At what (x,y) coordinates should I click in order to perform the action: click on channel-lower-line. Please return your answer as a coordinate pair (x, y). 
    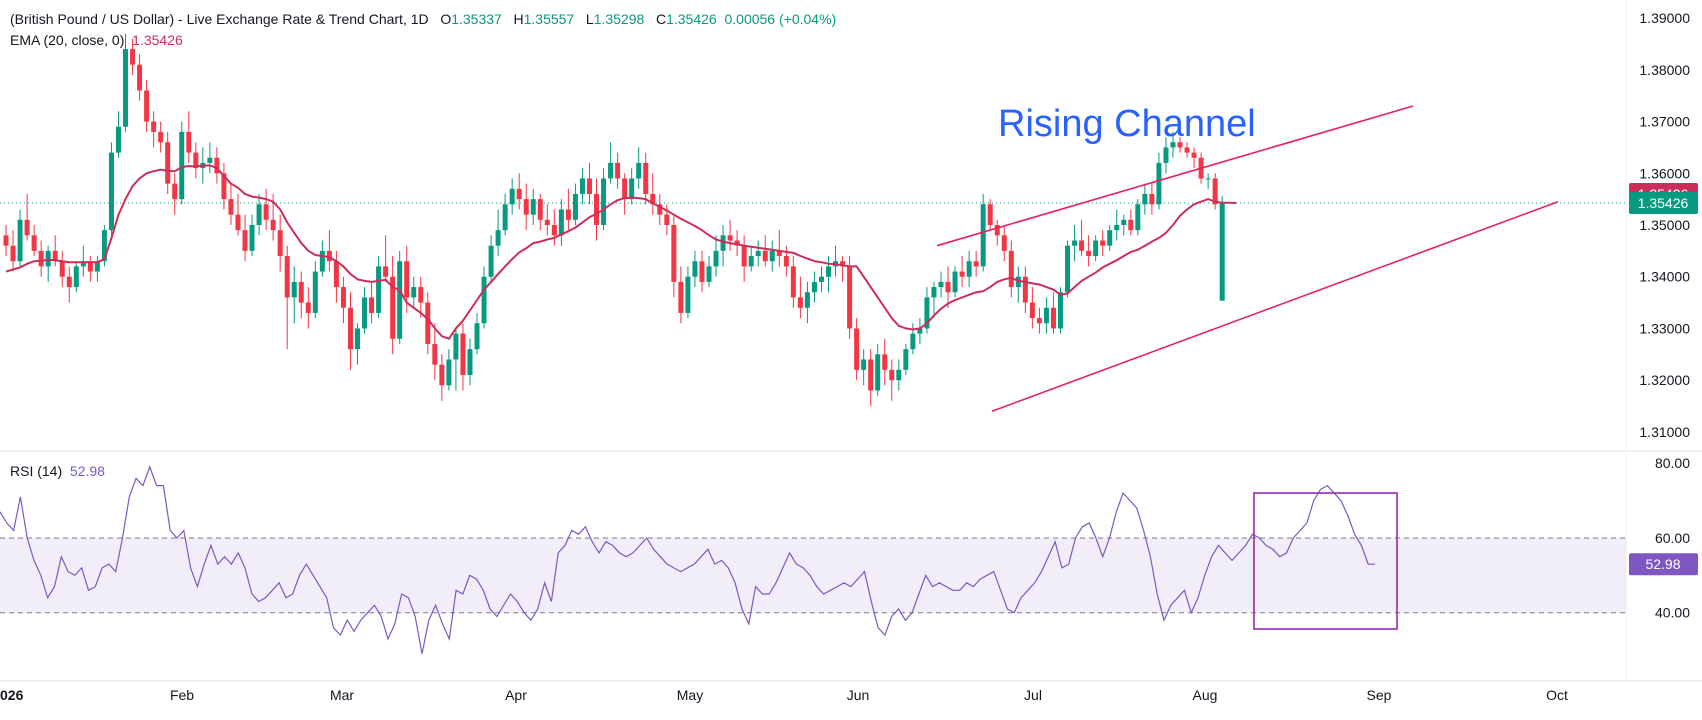
    Looking at the image, I should click on (1275, 306).